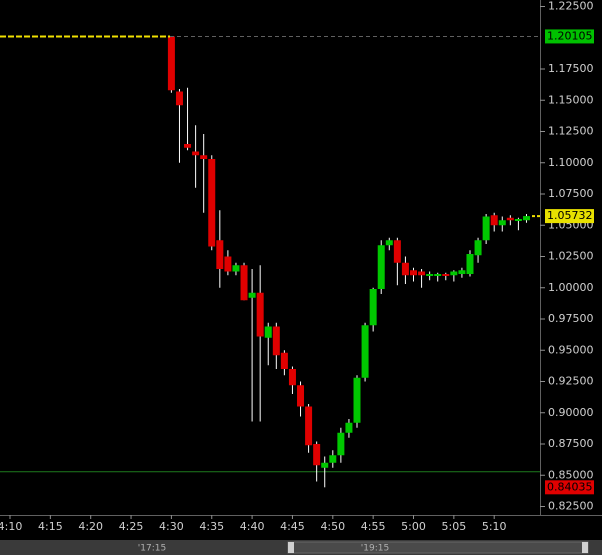 This screenshot has height=555, width=602. What do you see at coordinates (571, 349) in the screenshot?
I see `y-tick-label: 0.95000` at bounding box center [571, 349].